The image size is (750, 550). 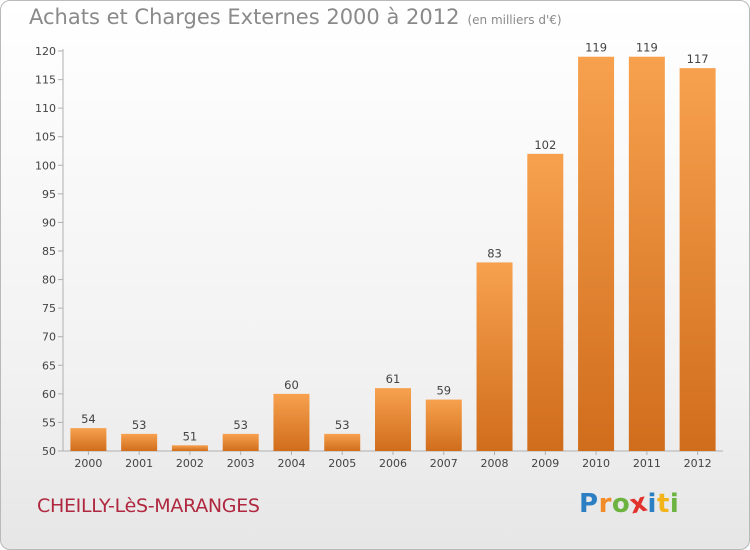 I want to click on x-tick-label-2010: 2010, so click(x=596, y=463).